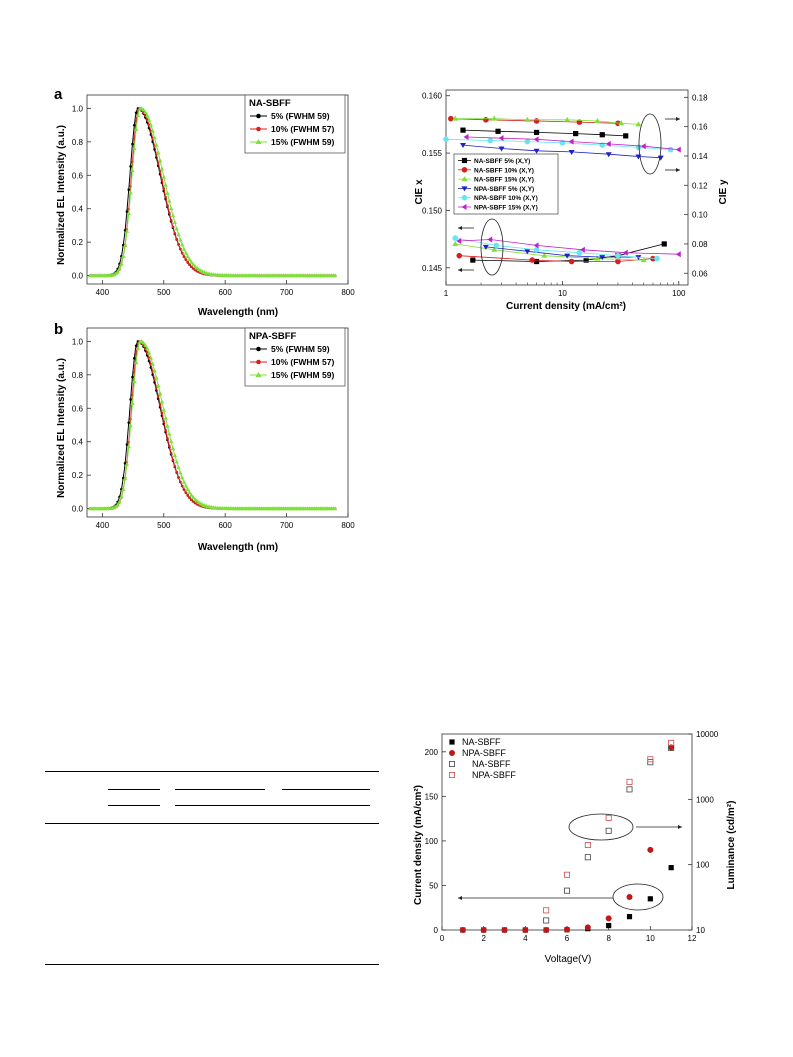 The width and height of the screenshot is (793, 1057). Describe the element at coordinates (638, 897) in the screenshot. I see `highlight-ellipse` at that location.